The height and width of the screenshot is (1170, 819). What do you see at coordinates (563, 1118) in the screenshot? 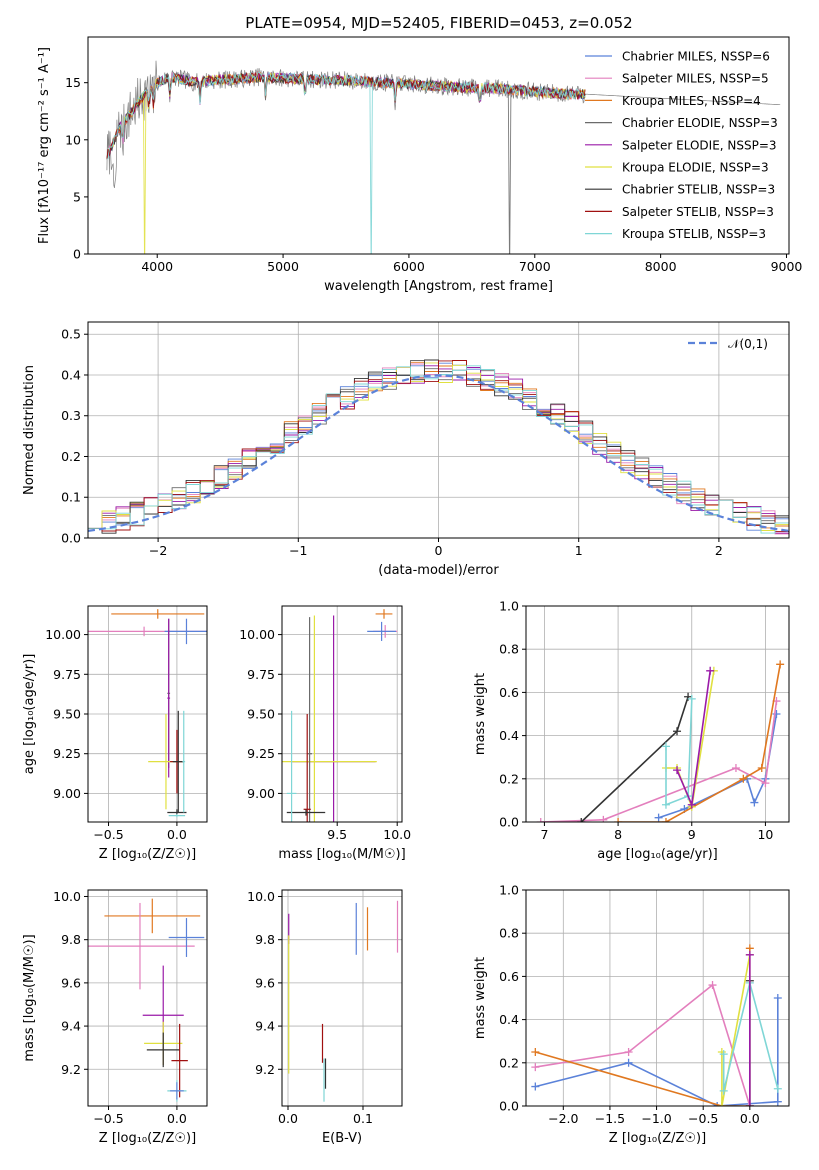
I see `x-tick-label: −2.0` at bounding box center [563, 1118].